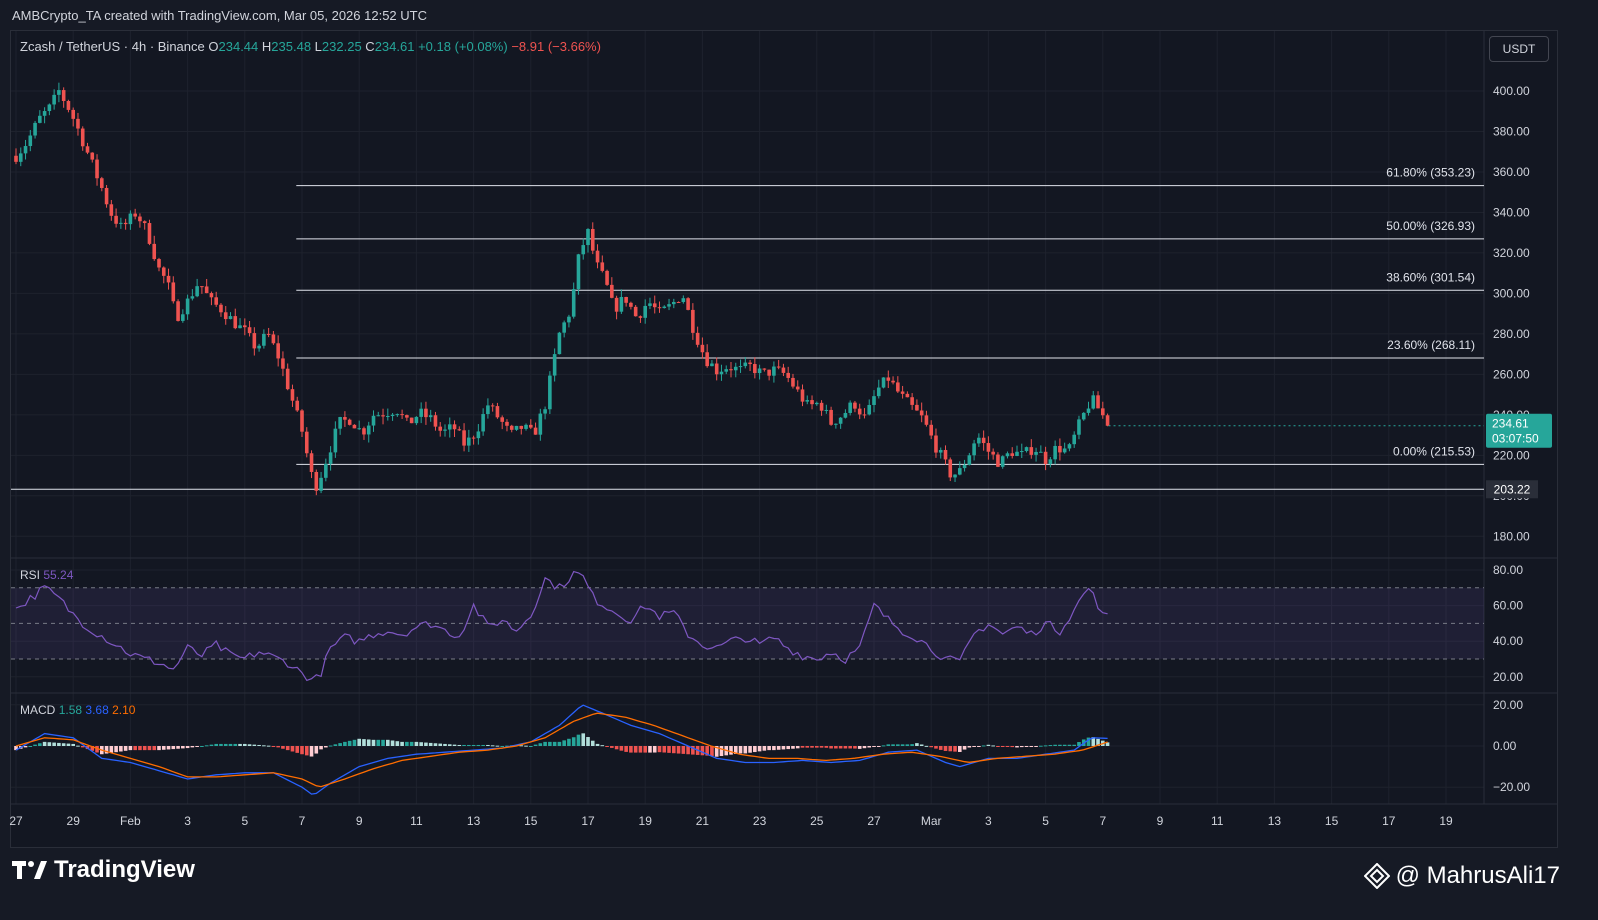 The width and height of the screenshot is (1598, 920). I want to click on time-tick-label: 21, so click(703, 821).